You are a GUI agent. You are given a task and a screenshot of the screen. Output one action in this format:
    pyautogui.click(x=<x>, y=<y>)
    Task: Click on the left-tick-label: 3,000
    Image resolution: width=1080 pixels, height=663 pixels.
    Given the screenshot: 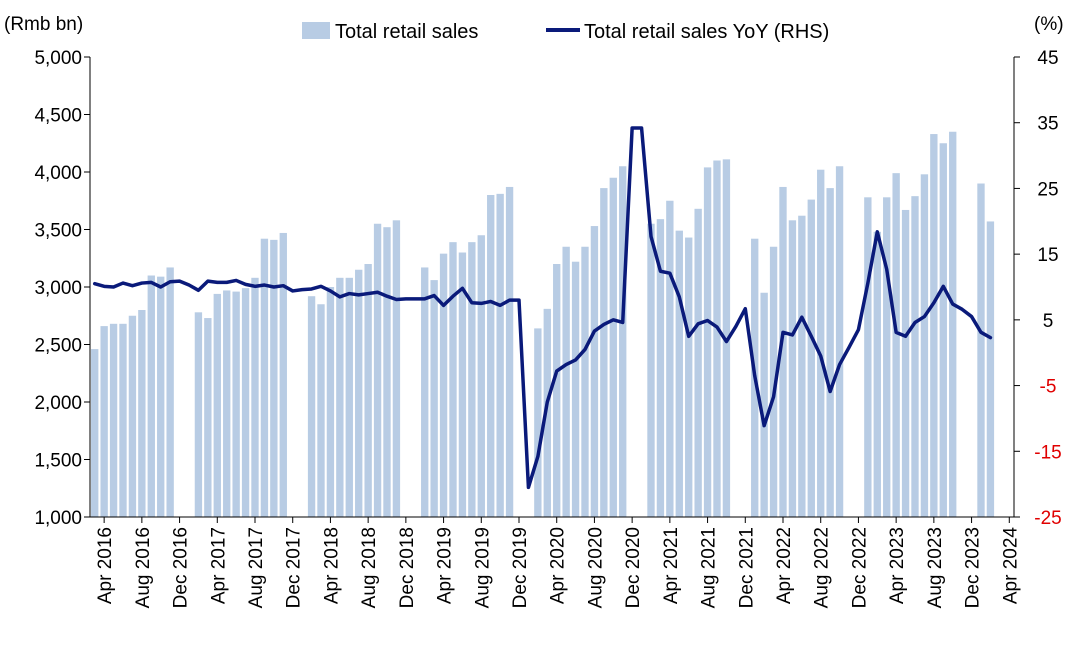 What is the action you would take?
    pyautogui.click(x=58, y=288)
    